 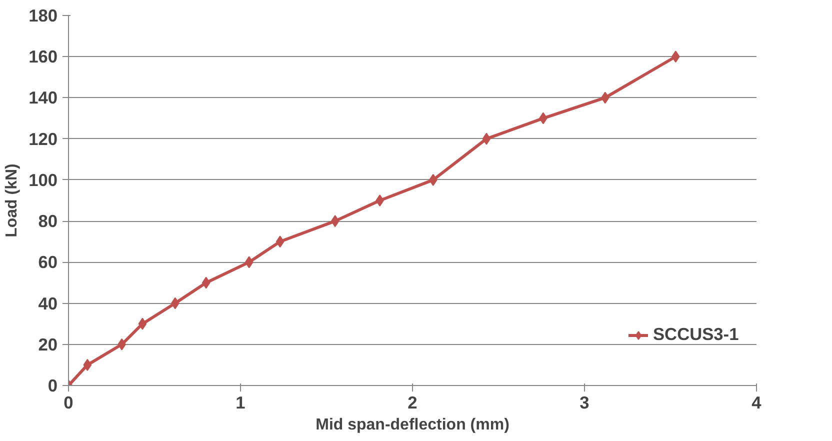 I want to click on y-tick-label: 180, so click(x=43, y=16).